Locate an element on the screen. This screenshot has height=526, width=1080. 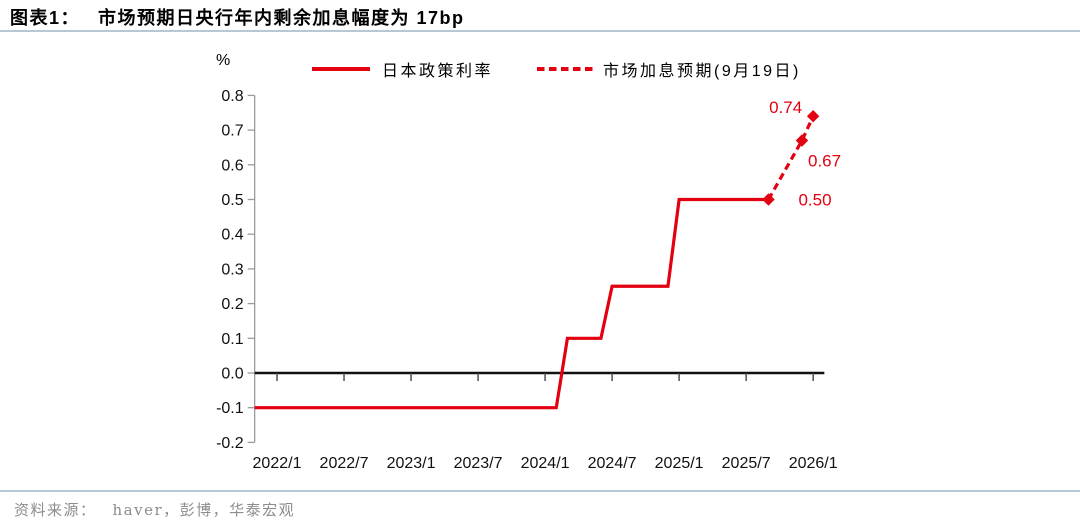
y-tick-label: -0.1 is located at coordinates (230, 408).